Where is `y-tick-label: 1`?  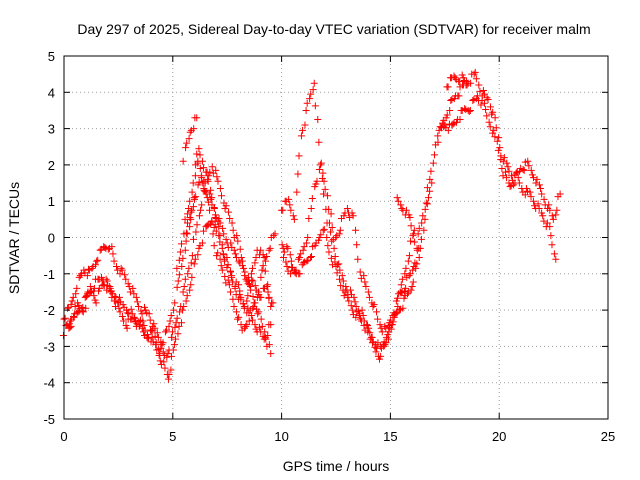 y-tick-label: 1 is located at coordinates (51, 201).